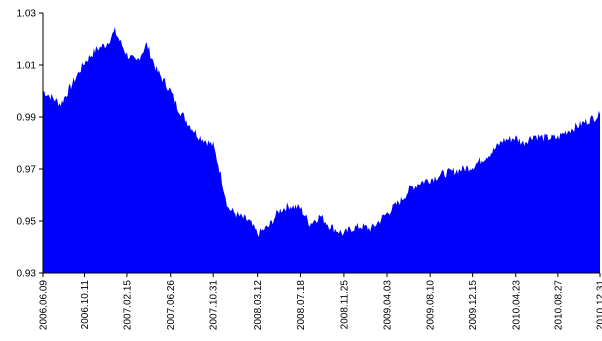  I want to click on x-tick-label: 2010.04.23, so click(516, 305).